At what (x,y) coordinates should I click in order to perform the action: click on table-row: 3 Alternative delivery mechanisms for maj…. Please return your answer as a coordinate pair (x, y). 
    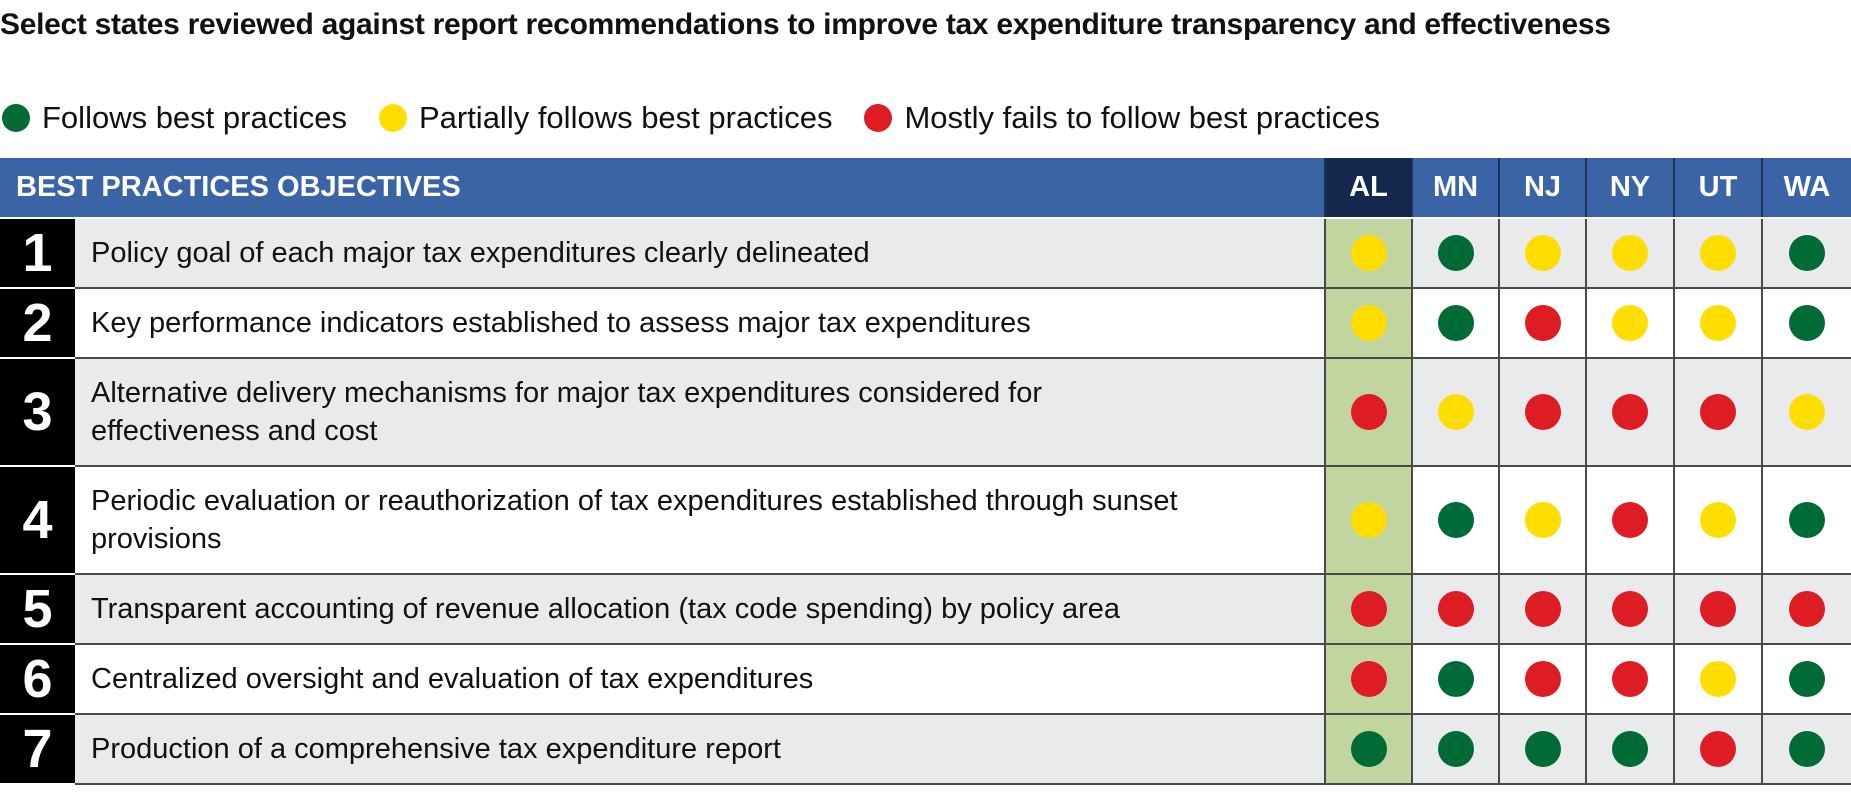
    Looking at the image, I should click on (925, 412).